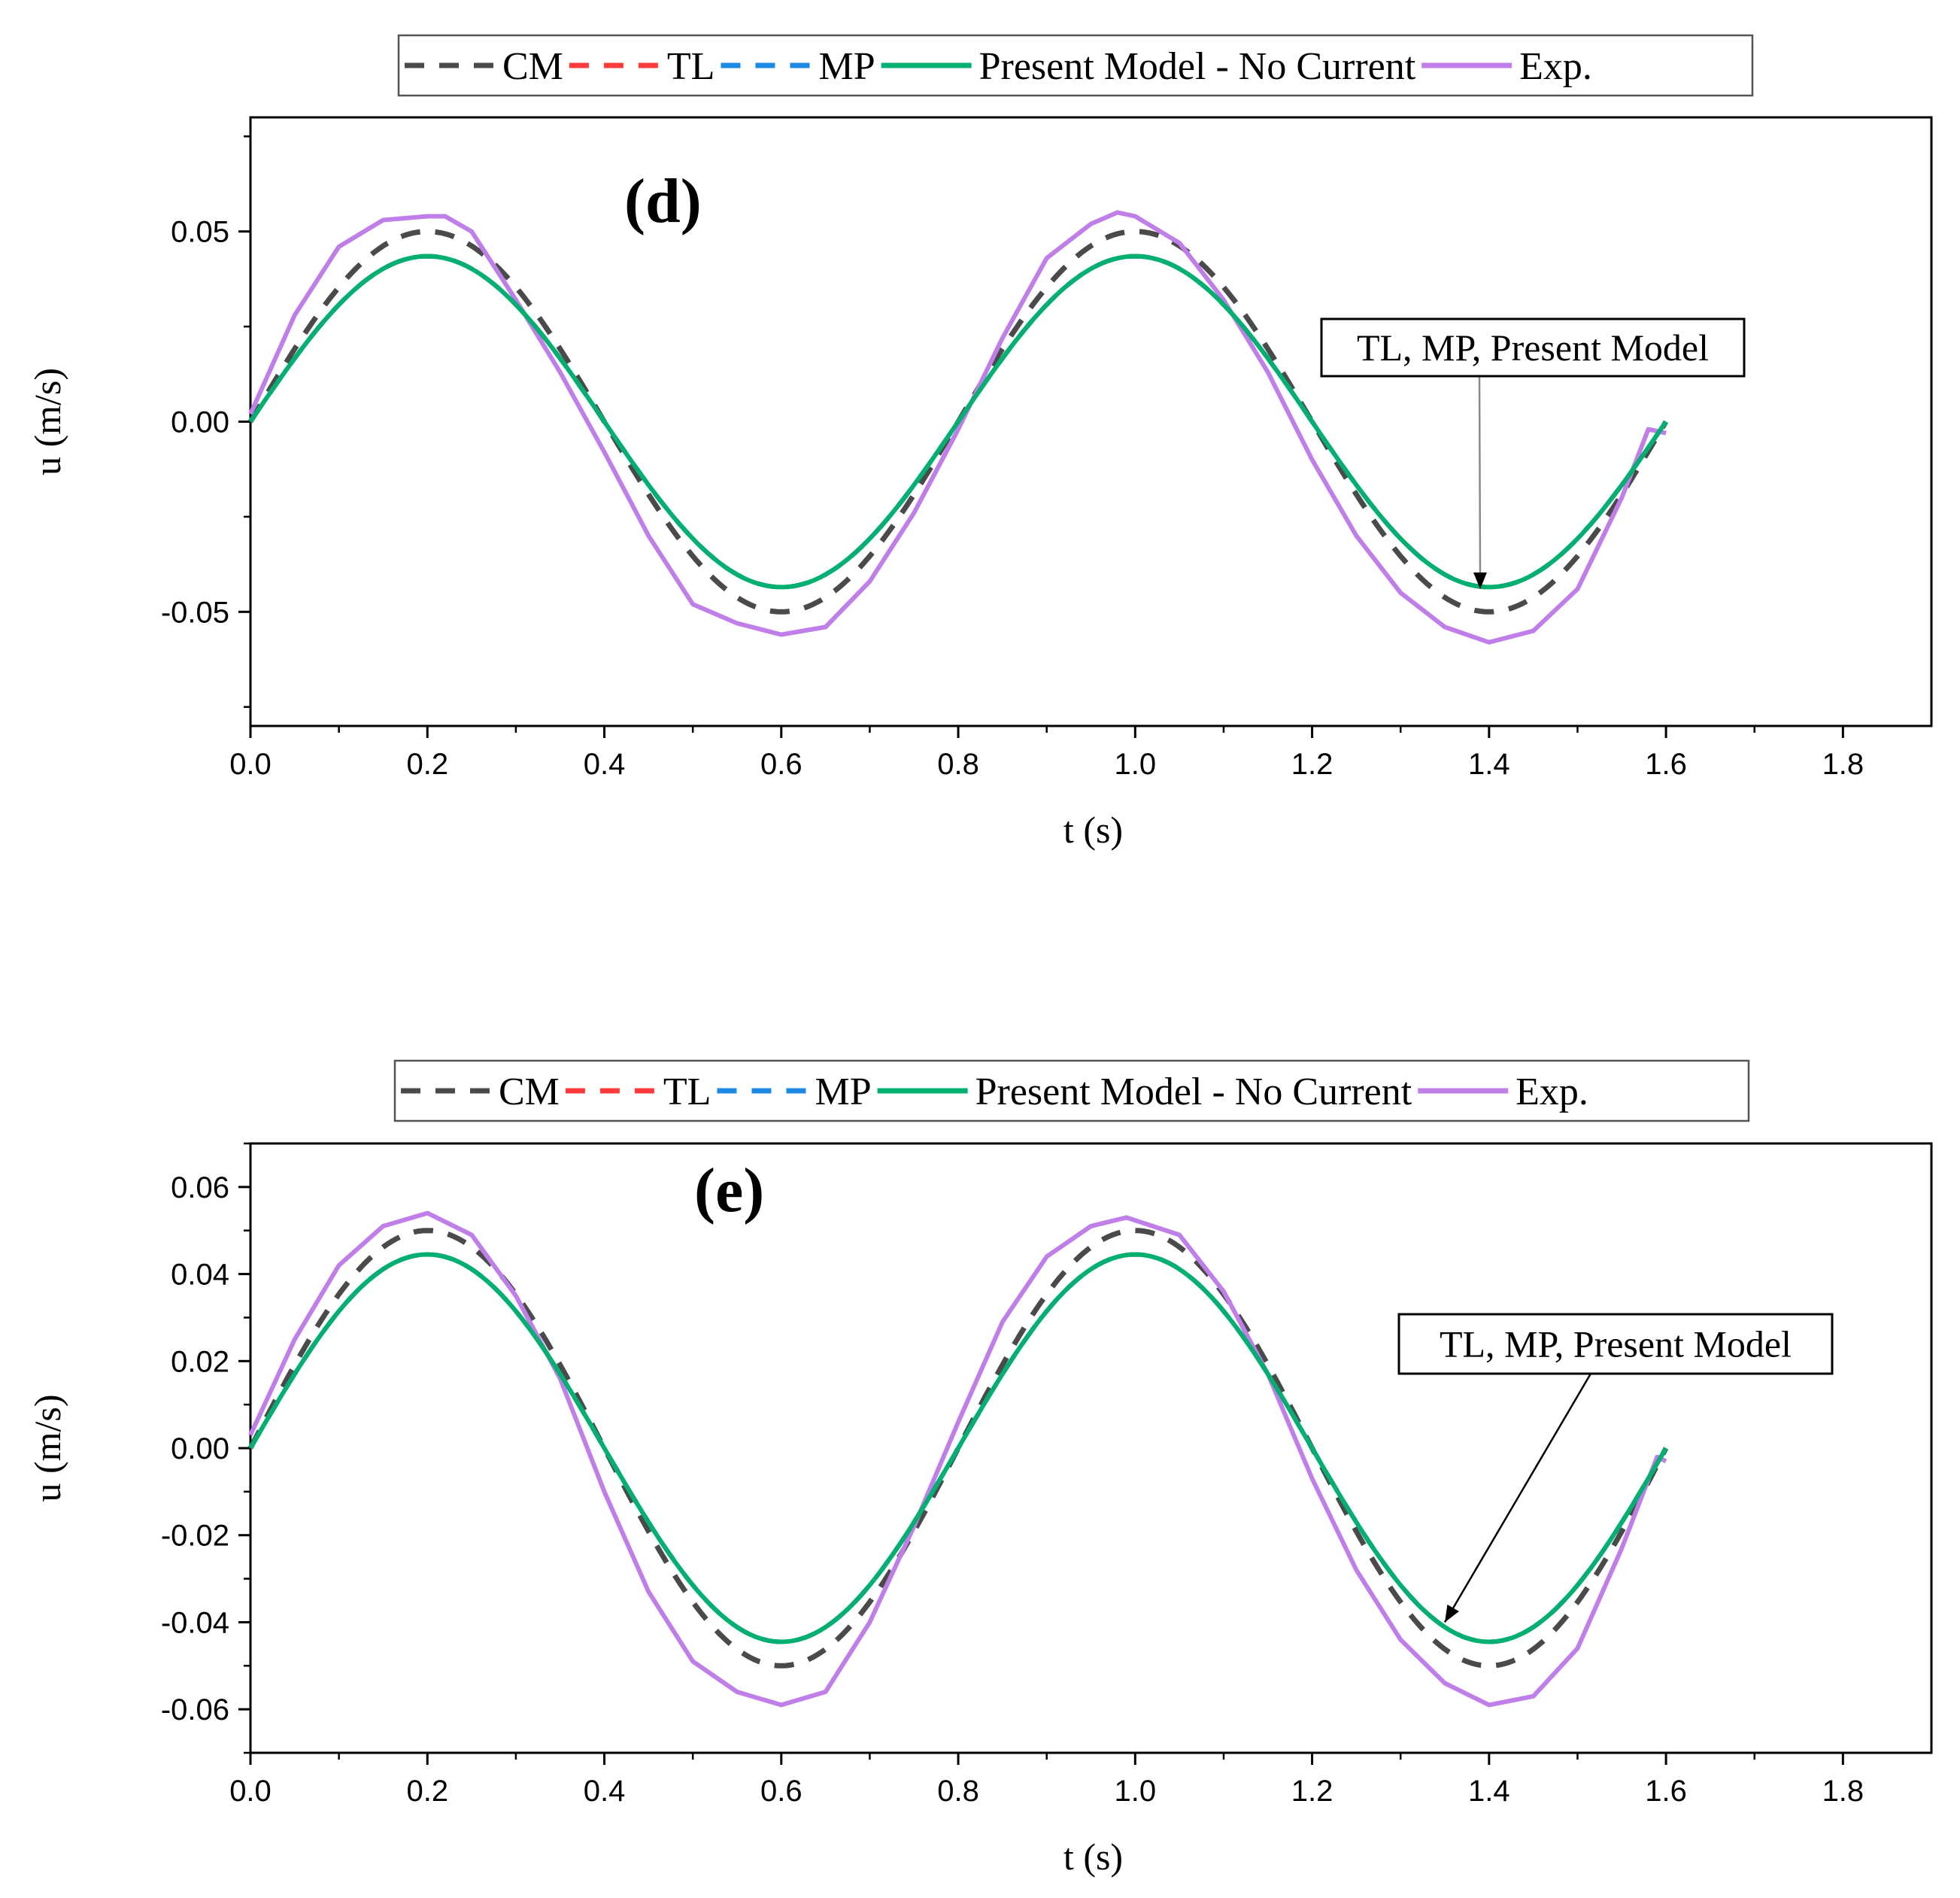  Describe the element at coordinates (195, 1536) in the screenshot. I see `y-tick-label: -0.02` at that location.